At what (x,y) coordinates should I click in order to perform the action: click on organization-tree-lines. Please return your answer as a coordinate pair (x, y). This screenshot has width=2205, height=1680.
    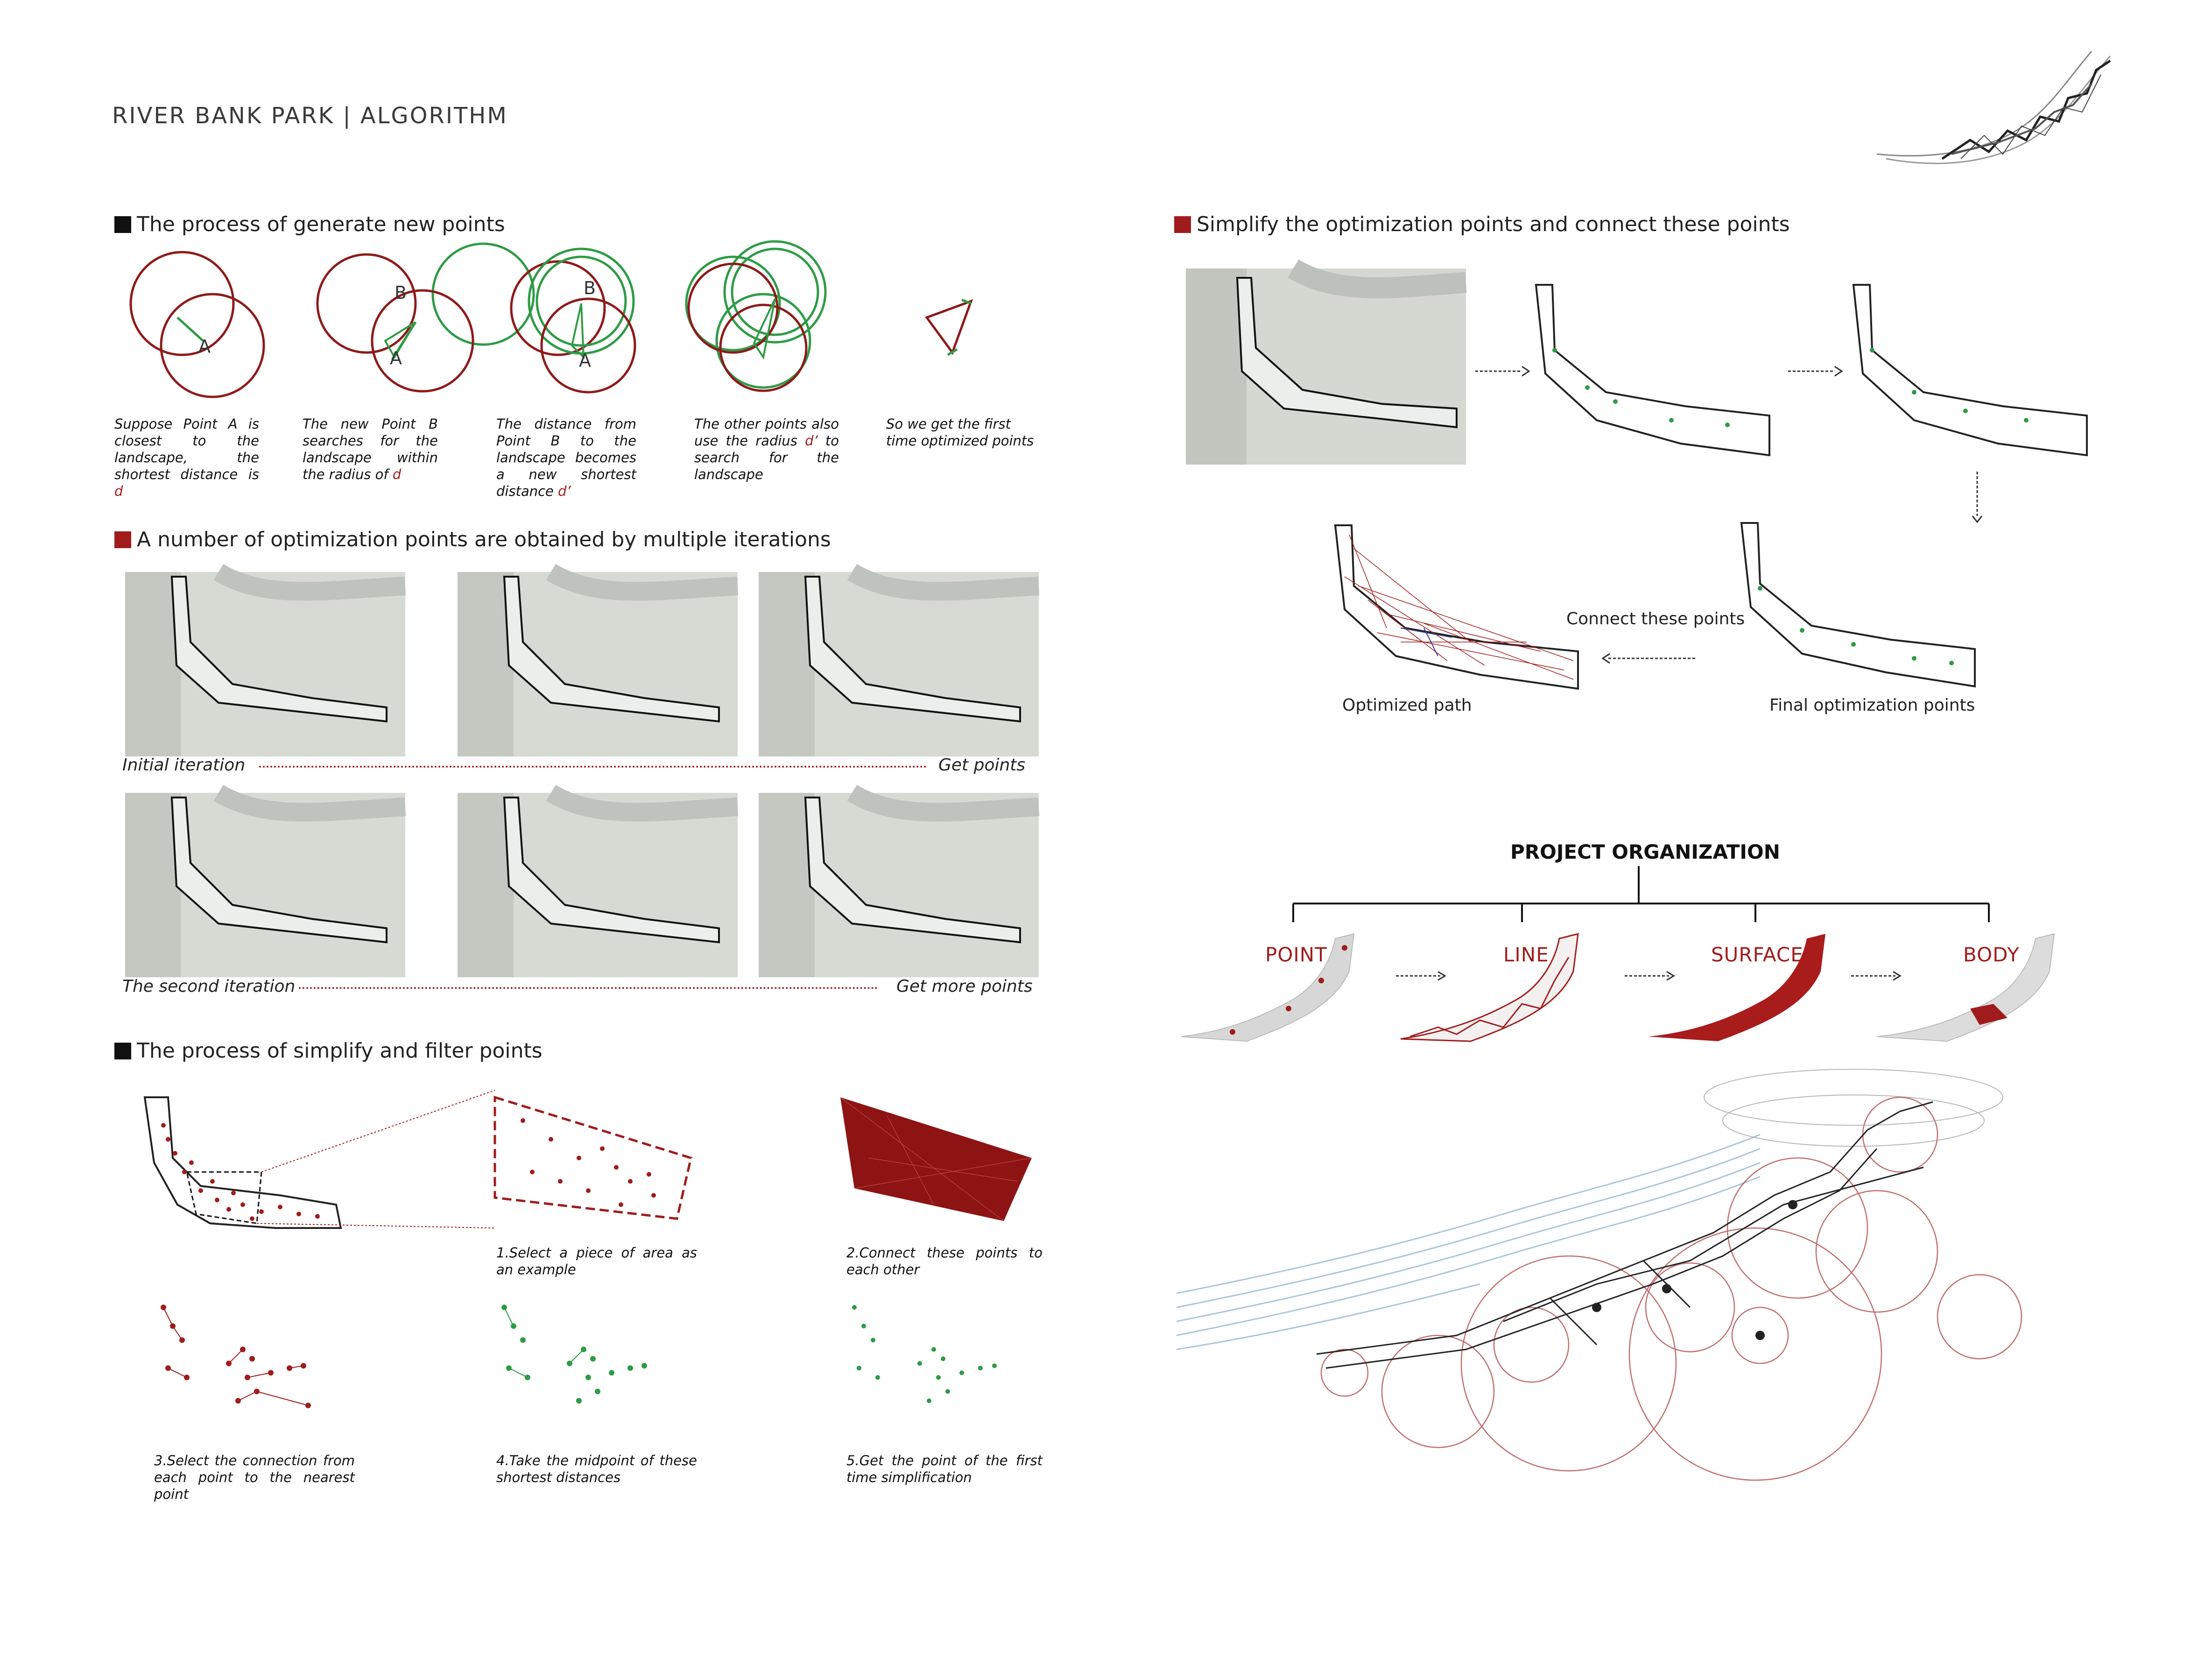
    Looking at the image, I should click on (1641, 894).